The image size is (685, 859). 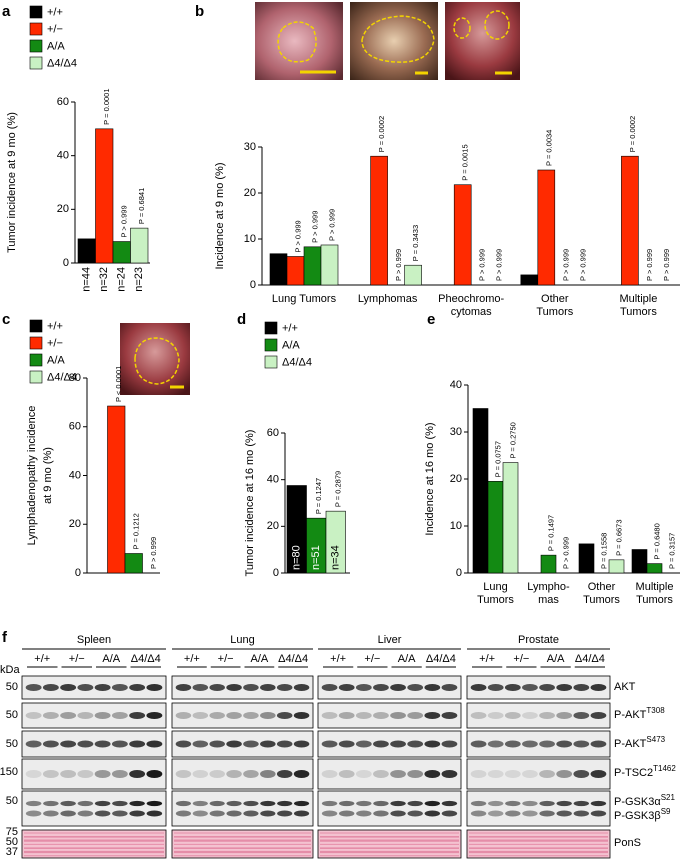 What do you see at coordinates (550, 533) in the screenshot?
I see `p-value: P = 0.1497` at bounding box center [550, 533].